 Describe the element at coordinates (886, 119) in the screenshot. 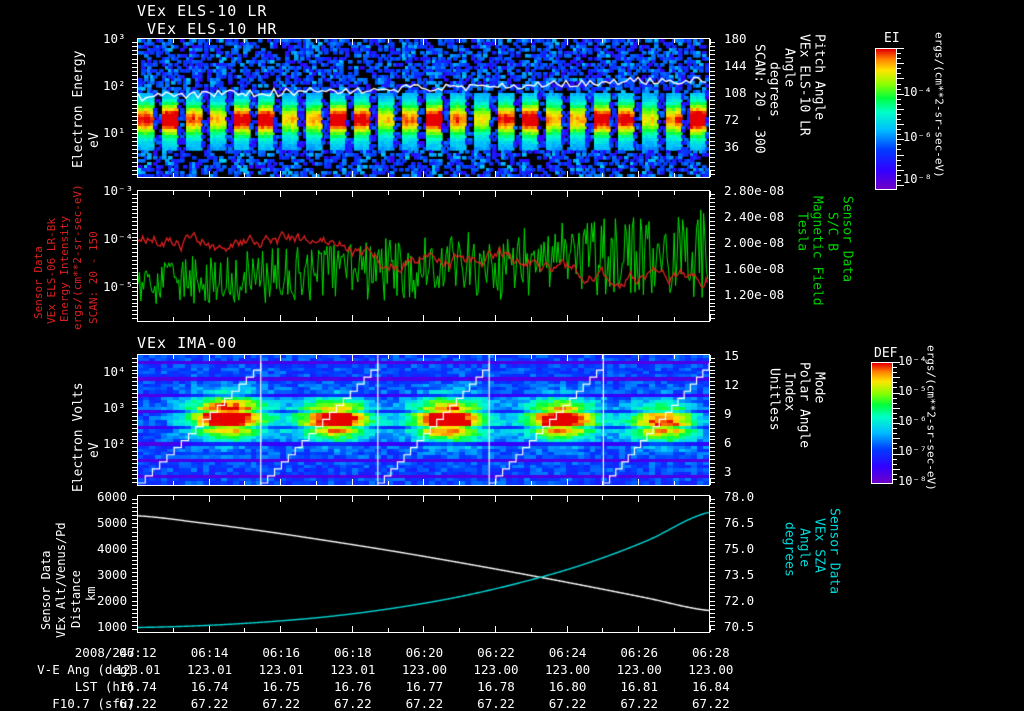

I see `colorbar-ei` at that location.